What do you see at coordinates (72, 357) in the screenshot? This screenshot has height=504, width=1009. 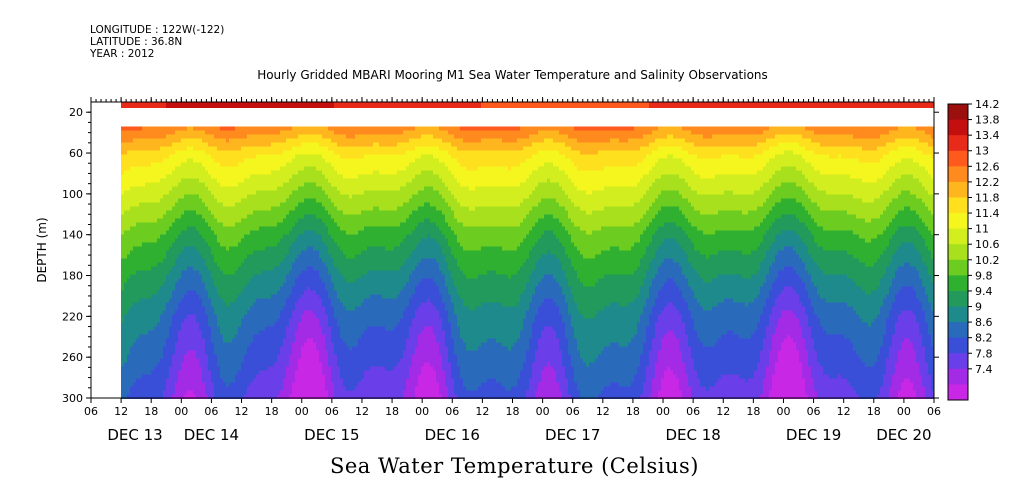 I see `y-tick-label: 260` at bounding box center [72, 357].